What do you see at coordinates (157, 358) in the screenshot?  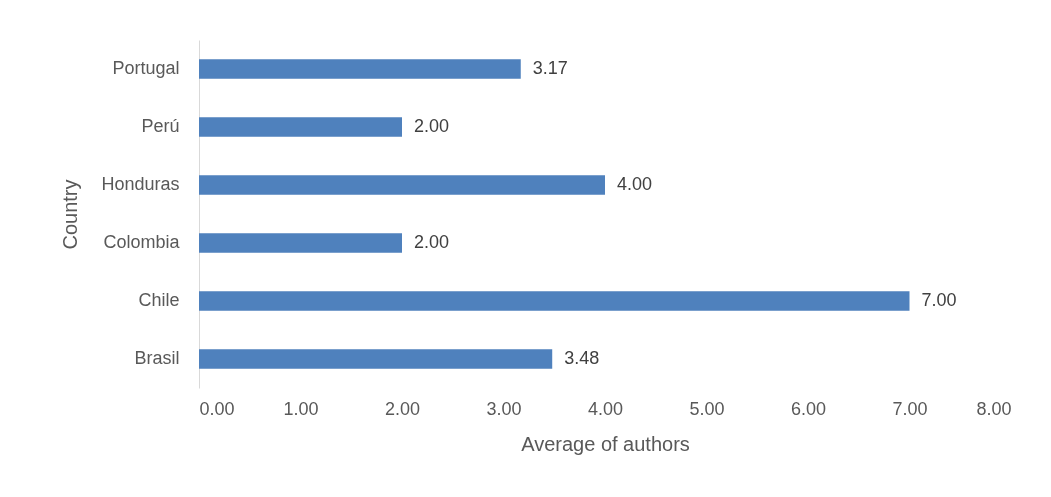 I see `y-tick-label: Brasil` at bounding box center [157, 358].